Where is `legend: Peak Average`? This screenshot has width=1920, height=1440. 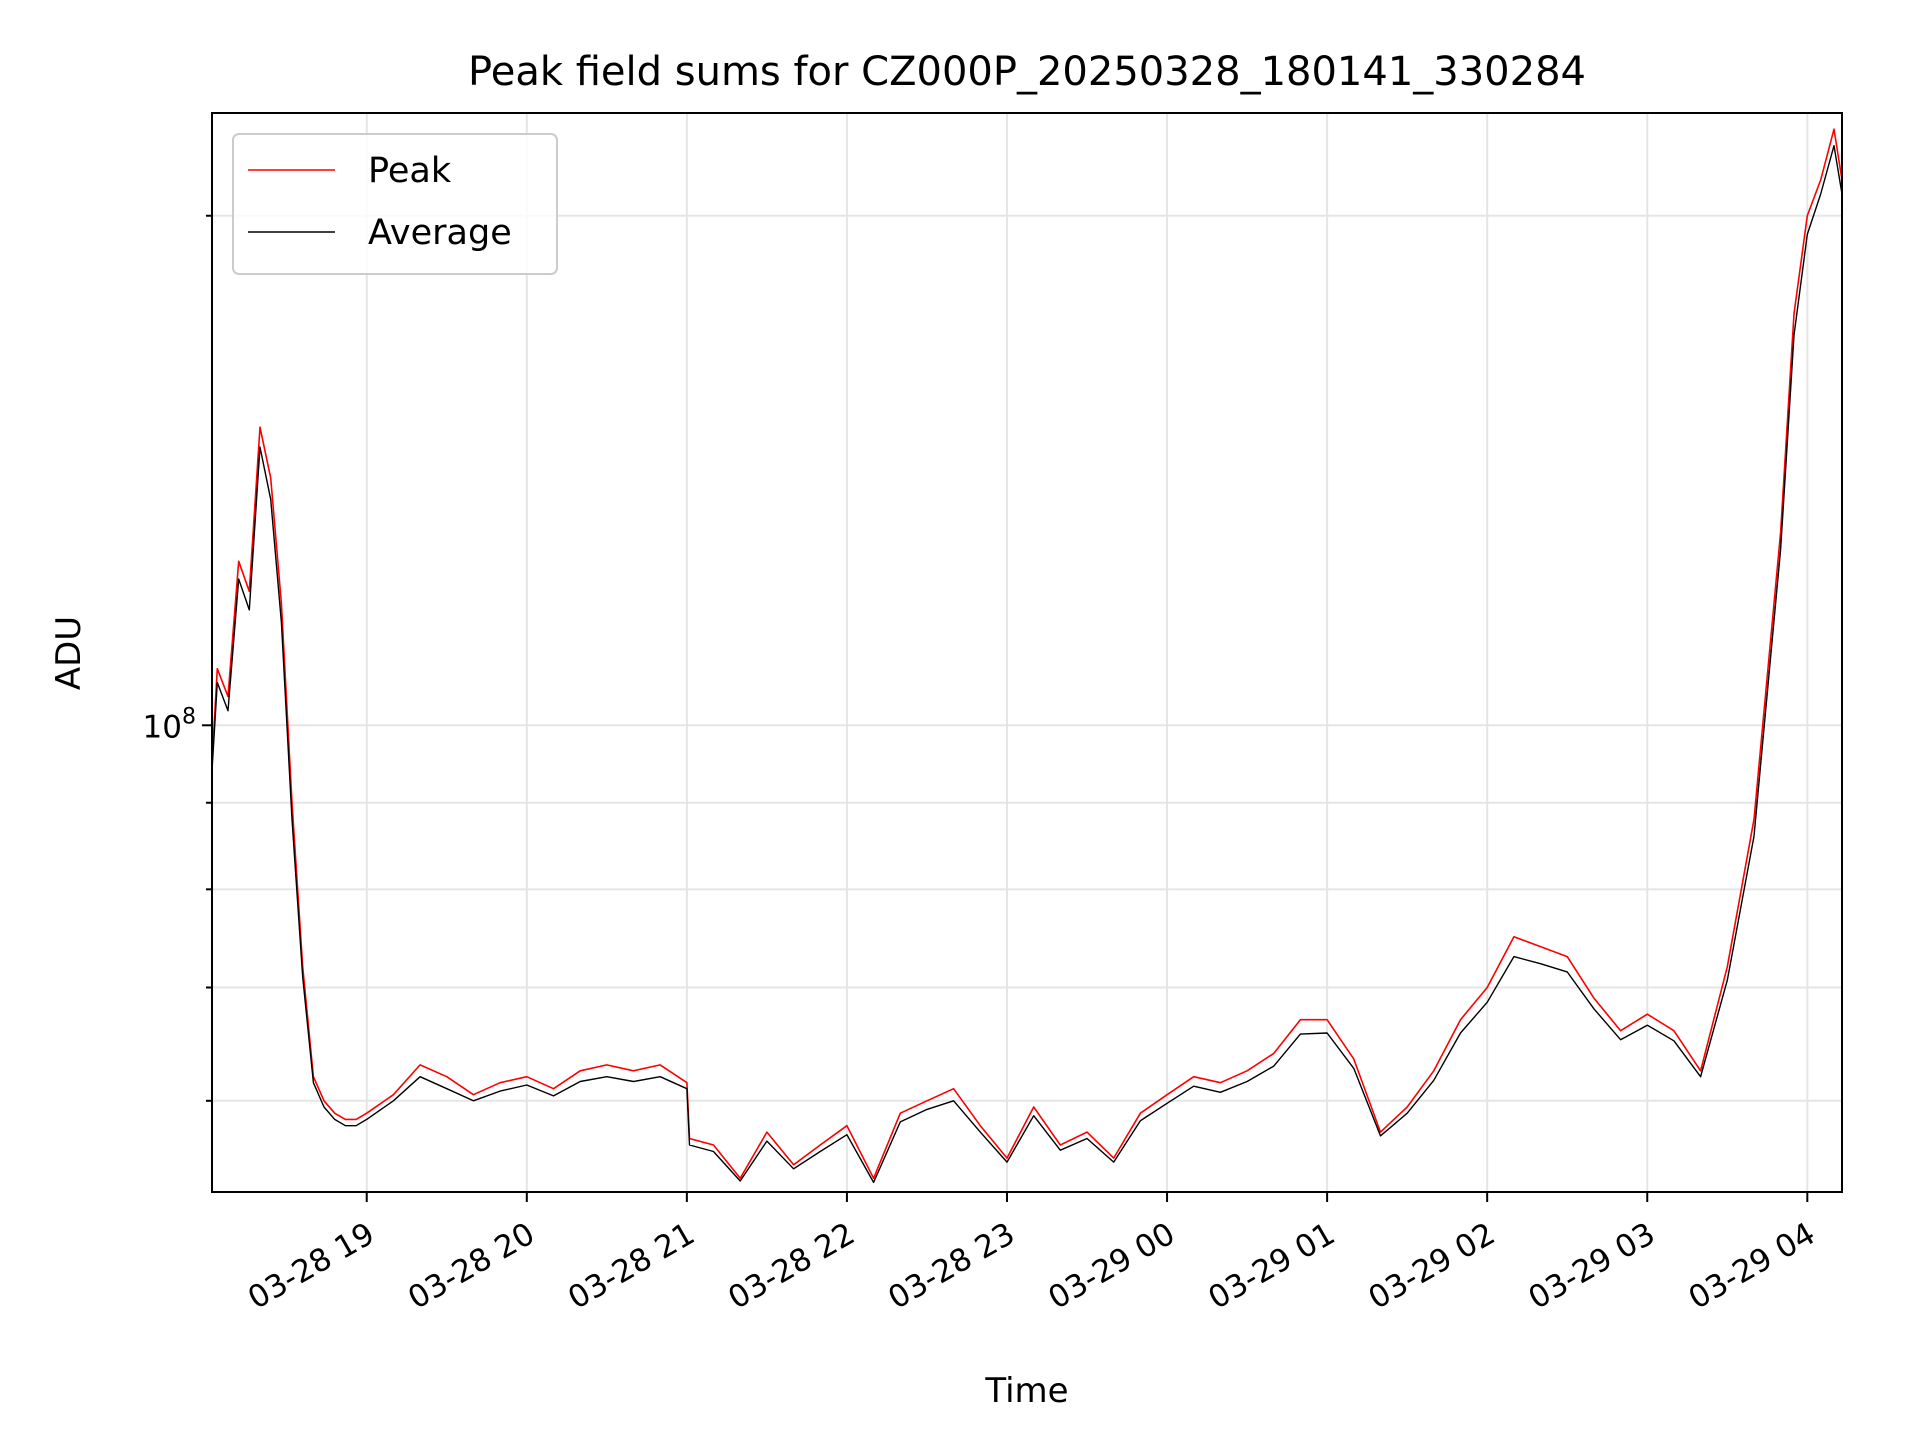
legend: Peak Average is located at coordinates (395, 204).